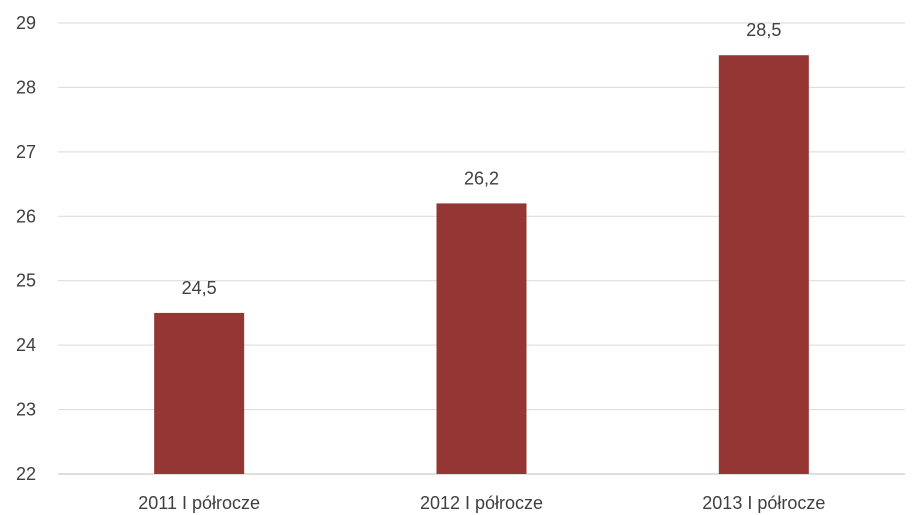 This screenshot has height=515, width=915. I want to click on data-label: 24,5, so click(199, 288).